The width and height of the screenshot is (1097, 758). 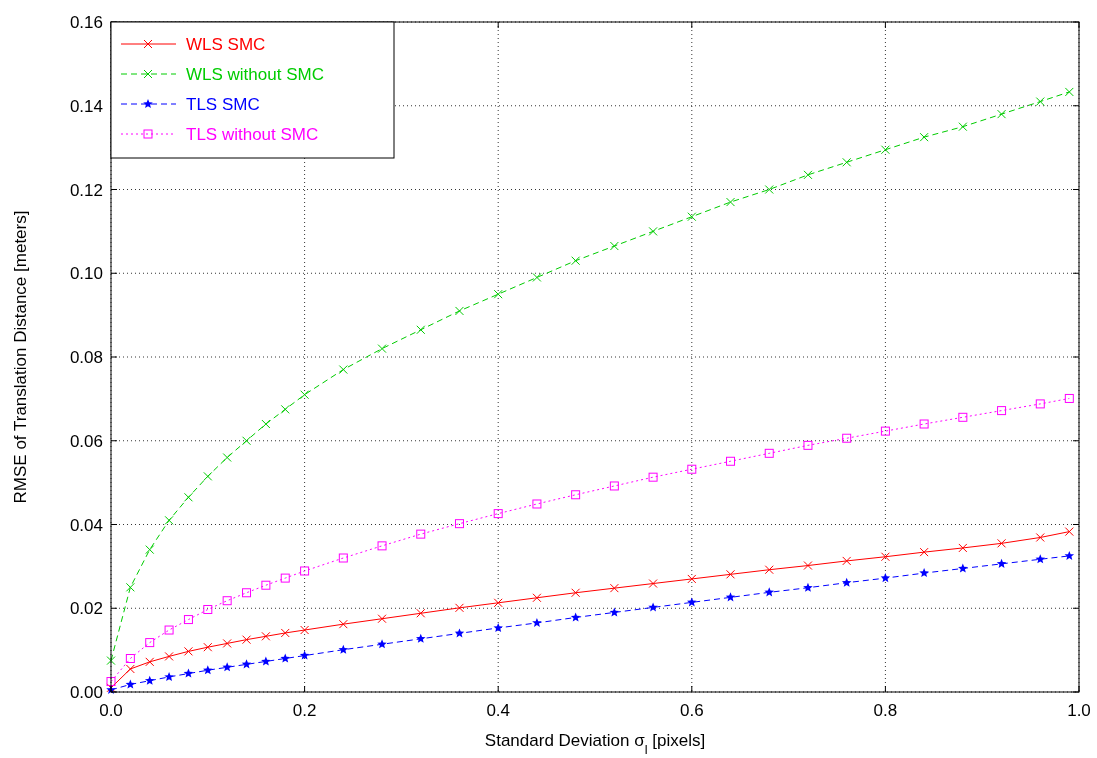 I want to click on y-tick-label: 0.06, so click(x=86, y=441).